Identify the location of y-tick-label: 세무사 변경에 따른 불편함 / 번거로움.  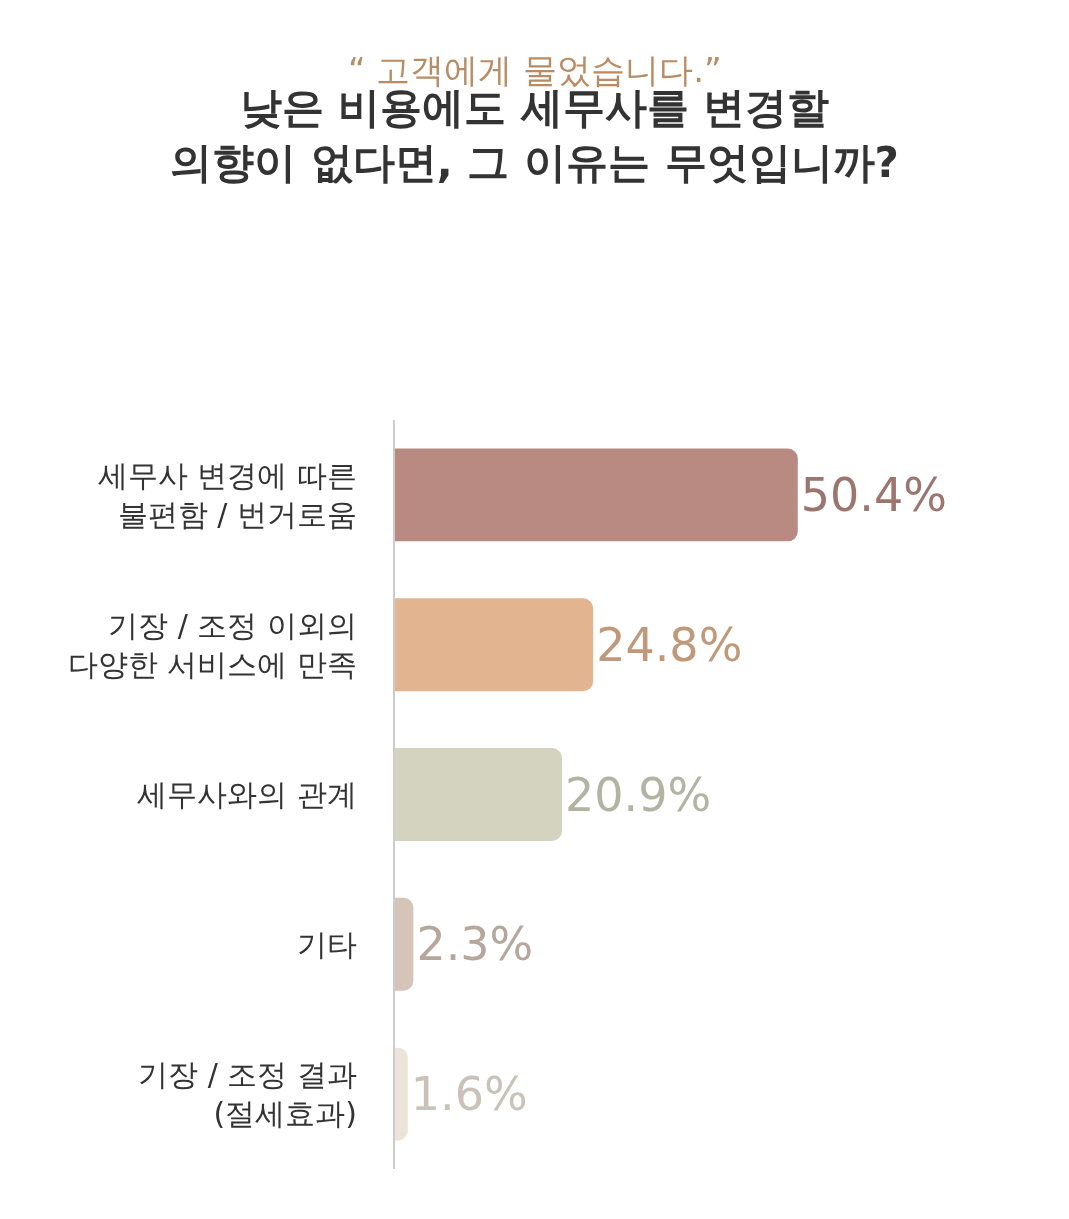
(227, 494).